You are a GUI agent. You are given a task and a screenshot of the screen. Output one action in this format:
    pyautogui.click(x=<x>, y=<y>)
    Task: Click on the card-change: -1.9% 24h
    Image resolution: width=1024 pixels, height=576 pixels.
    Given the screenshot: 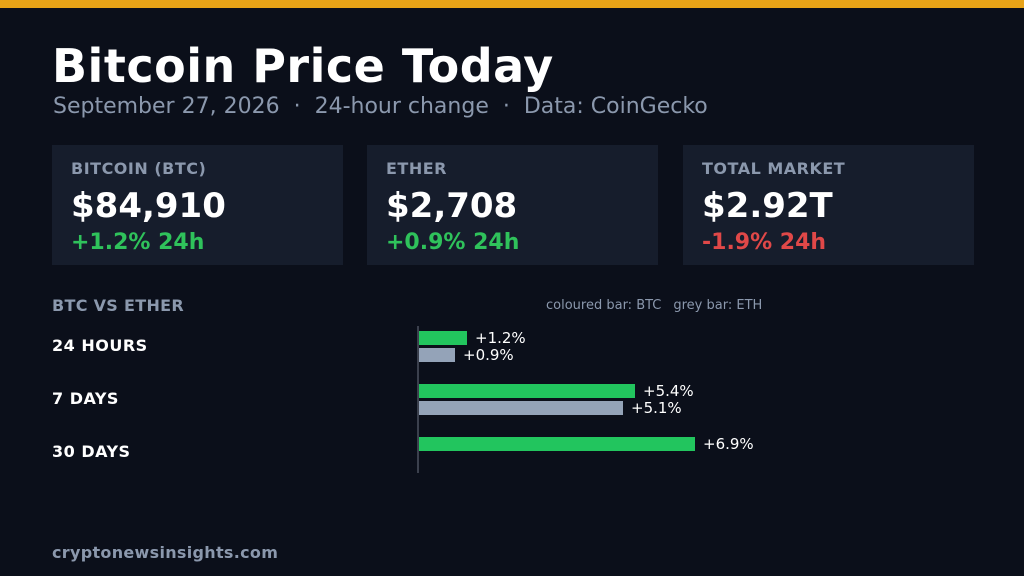 What is the action you would take?
    pyautogui.click(x=764, y=242)
    